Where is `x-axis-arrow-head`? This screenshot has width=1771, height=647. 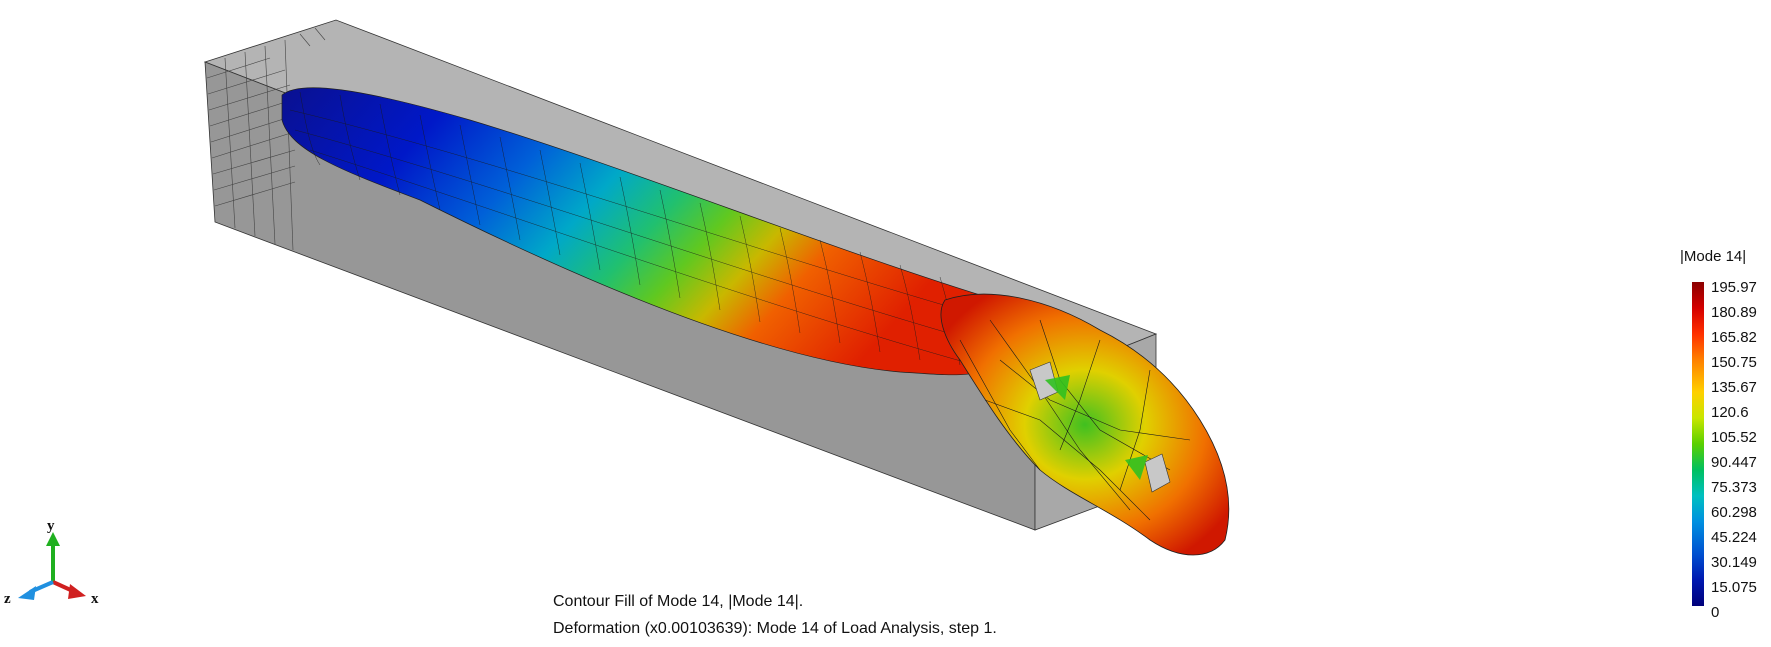 x-axis-arrow-head is located at coordinates (77, 591).